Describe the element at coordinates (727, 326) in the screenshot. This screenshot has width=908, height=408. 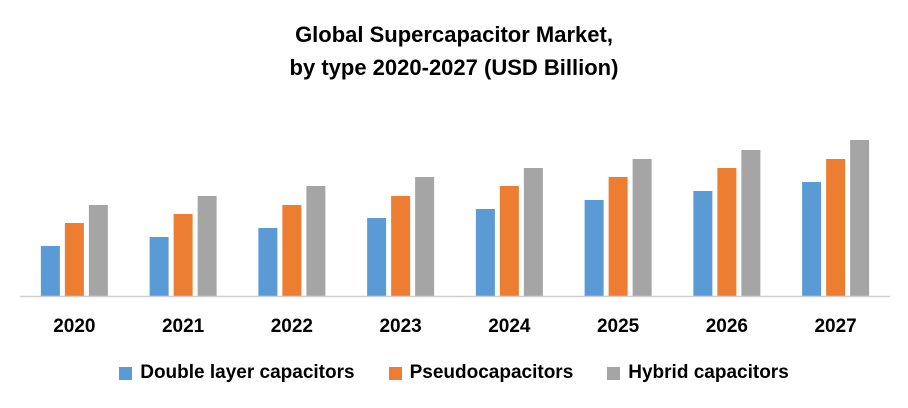
I see `x-tick-label: 2026` at that location.